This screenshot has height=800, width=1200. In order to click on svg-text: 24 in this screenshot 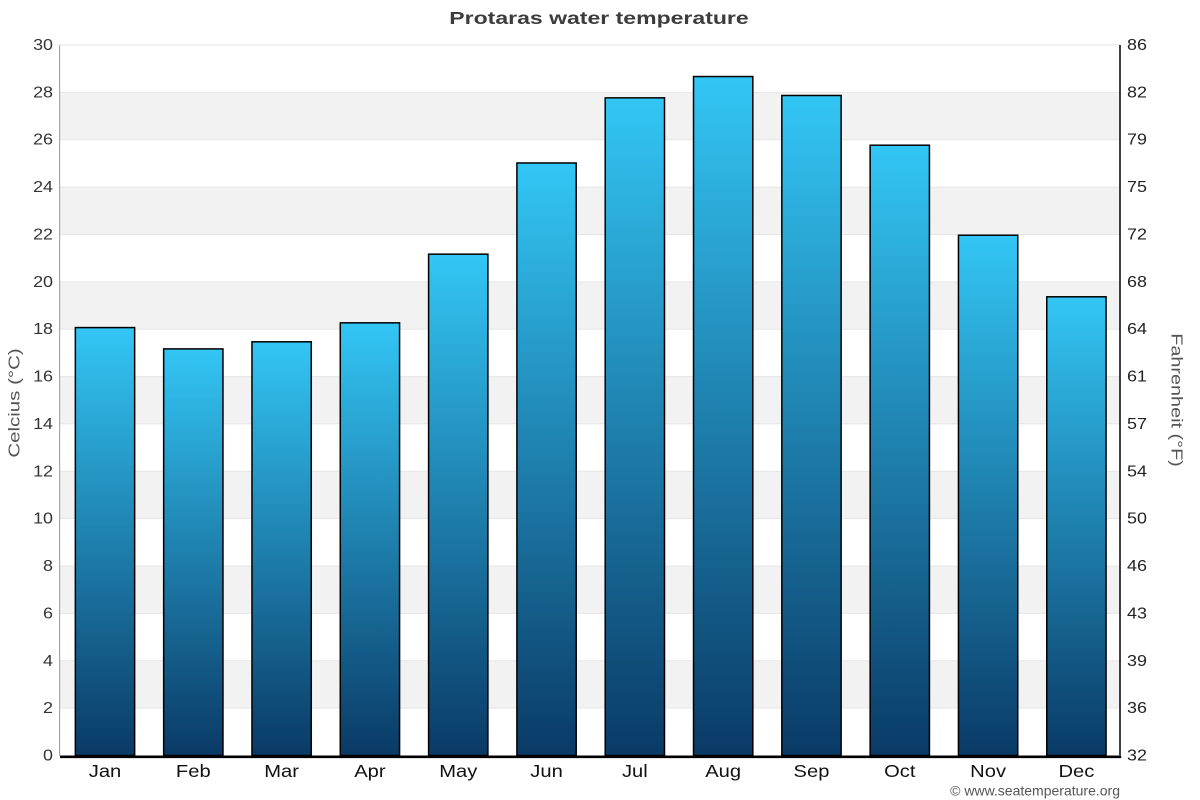, I will do `click(43, 187)`.